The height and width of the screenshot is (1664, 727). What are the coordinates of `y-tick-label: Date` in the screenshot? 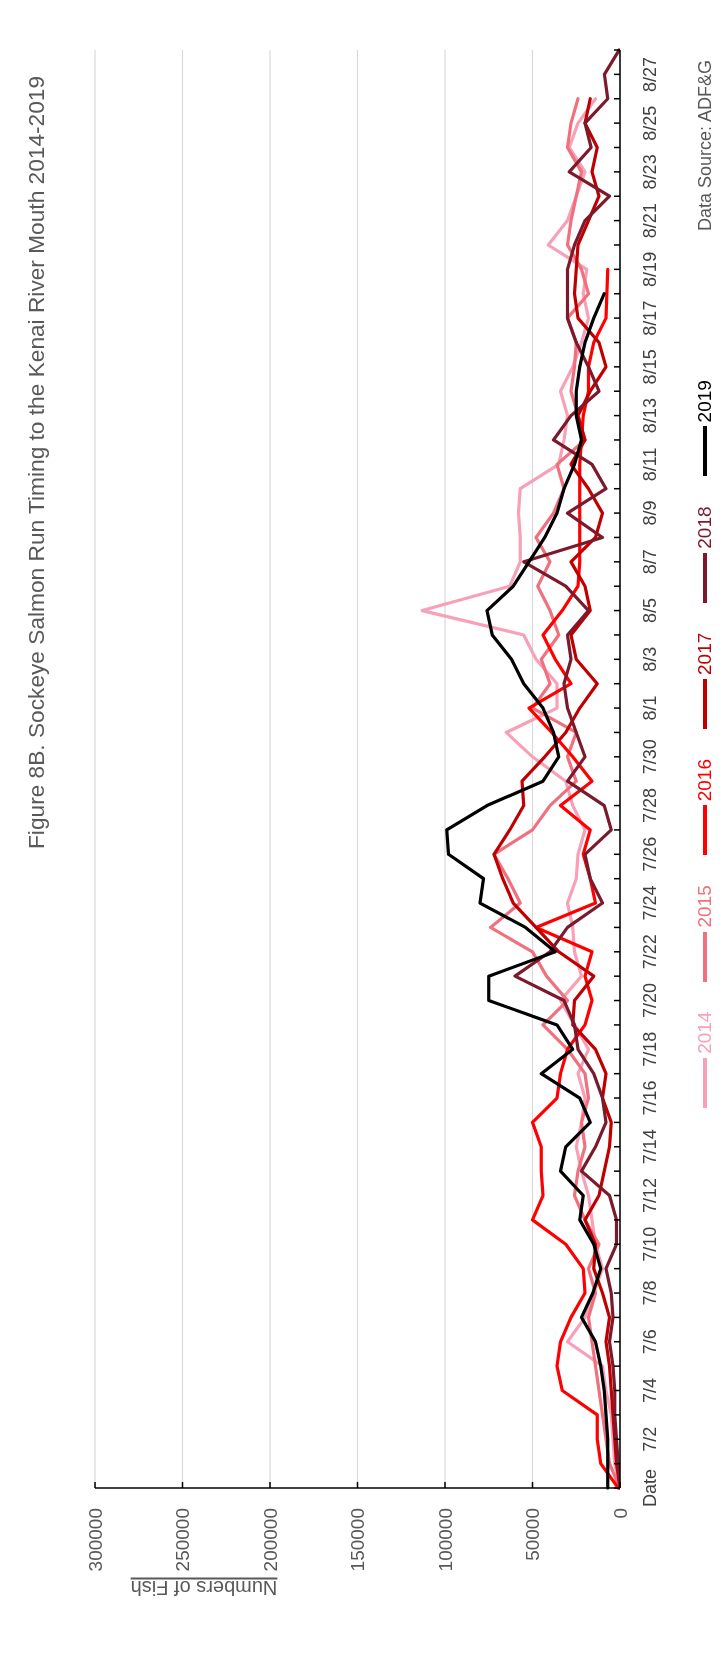 It's located at (650, 1488).